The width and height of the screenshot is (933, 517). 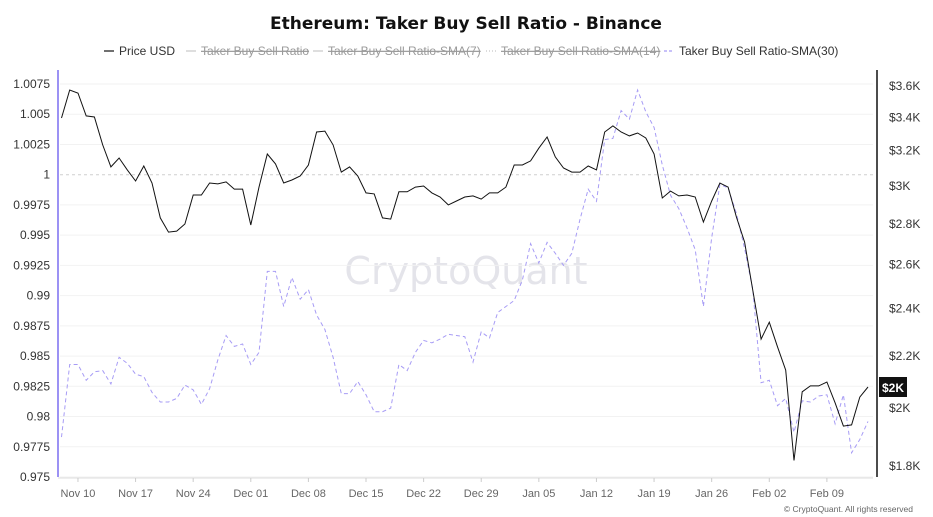 What do you see at coordinates (46, 175) in the screenshot?
I see `left-tick-label: 1` at bounding box center [46, 175].